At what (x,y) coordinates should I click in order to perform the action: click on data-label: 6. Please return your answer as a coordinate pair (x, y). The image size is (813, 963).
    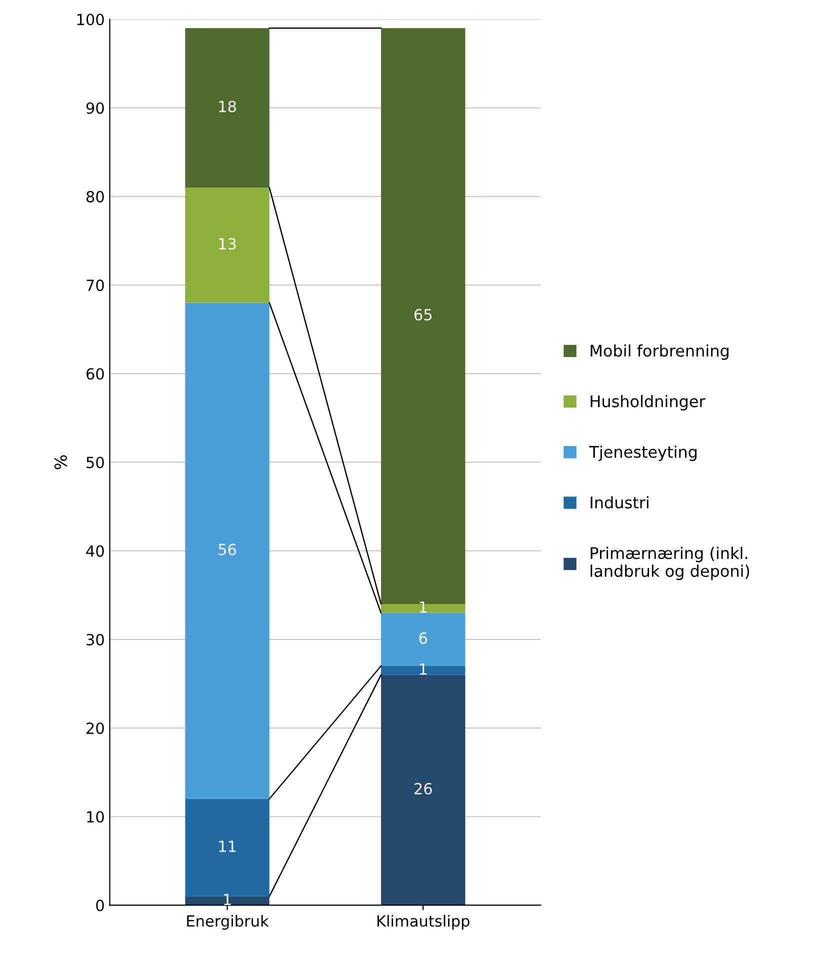
    Looking at the image, I should click on (423, 638).